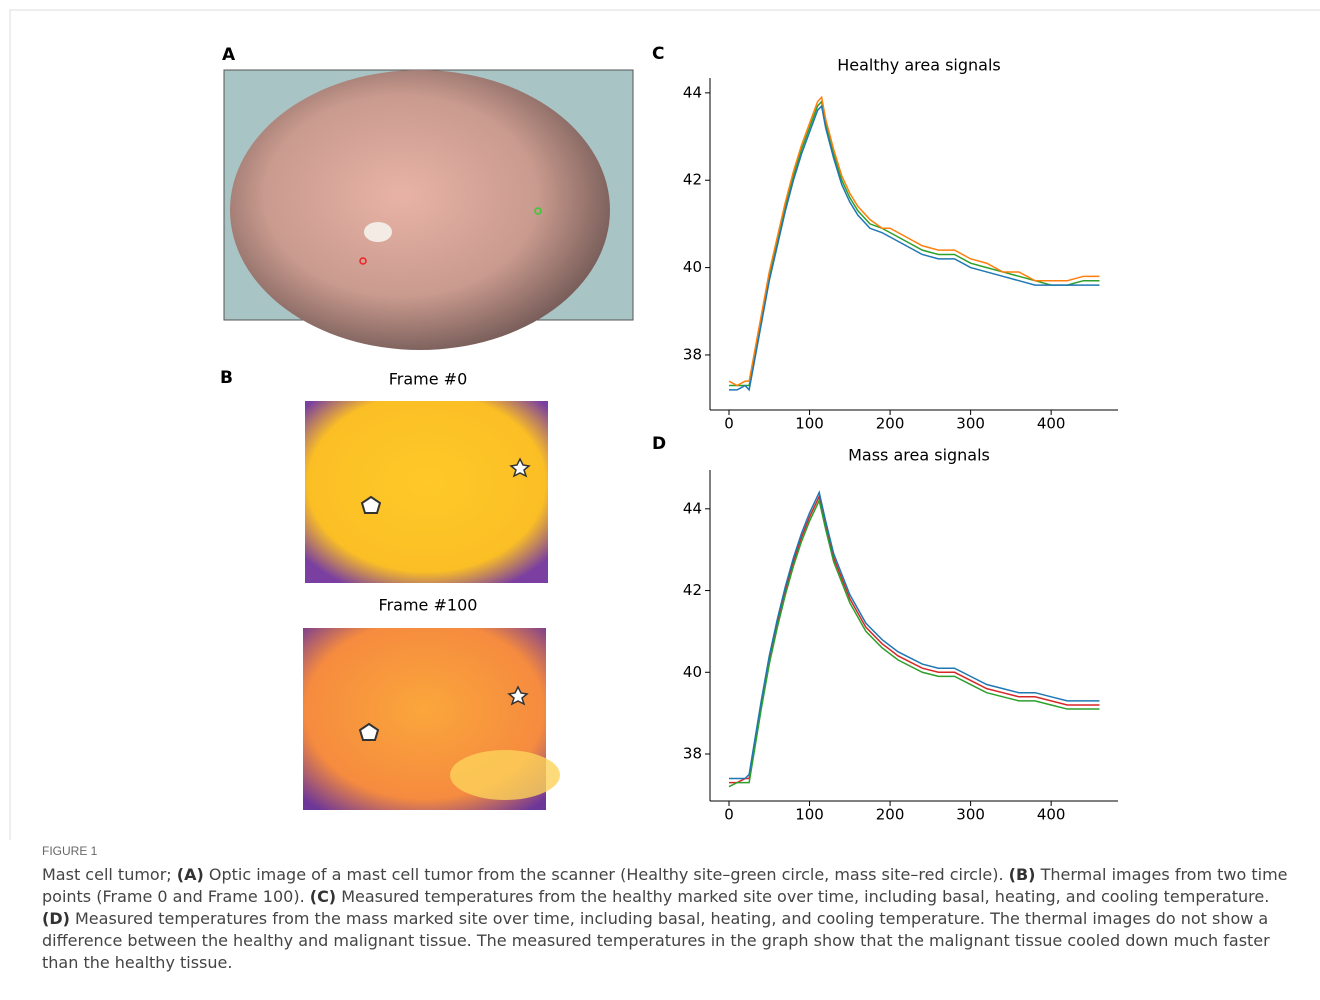 The image size is (1320, 1000). What do you see at coordinates (428, 379) in the screenshot?
I see `frame-label: Frame #0` at bounding box center [428, 379].